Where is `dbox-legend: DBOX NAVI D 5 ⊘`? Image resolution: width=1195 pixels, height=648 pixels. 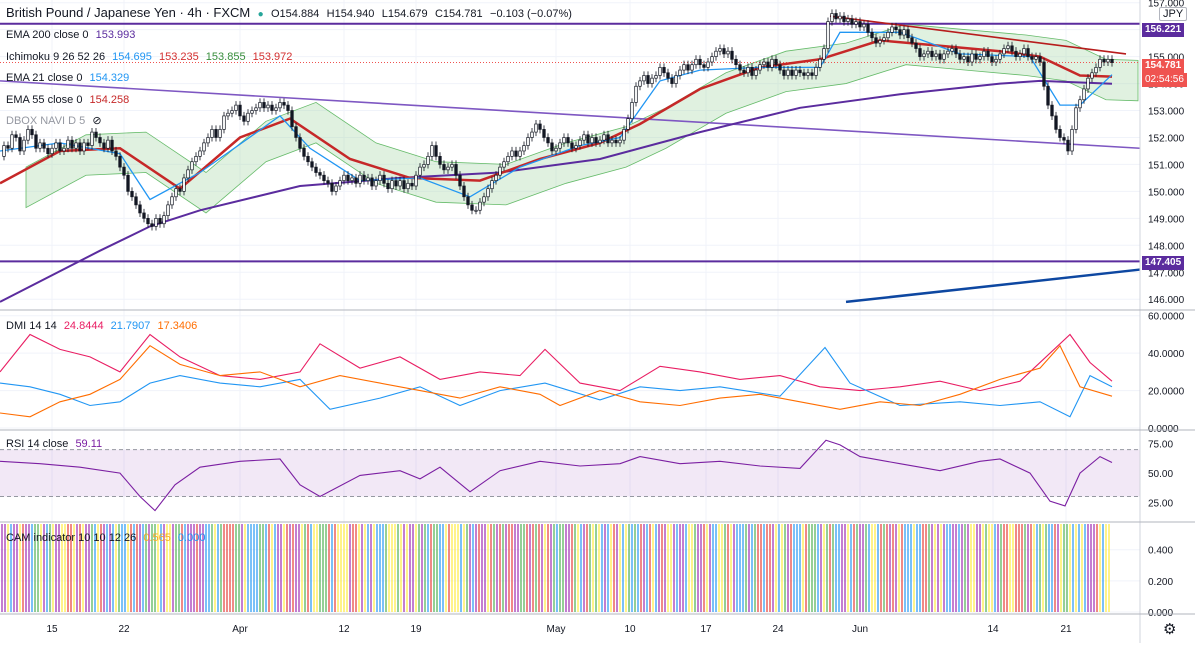 dbox-legend: DBOX NAVI D 5 ⊘ is located at coordinates (56, 121).